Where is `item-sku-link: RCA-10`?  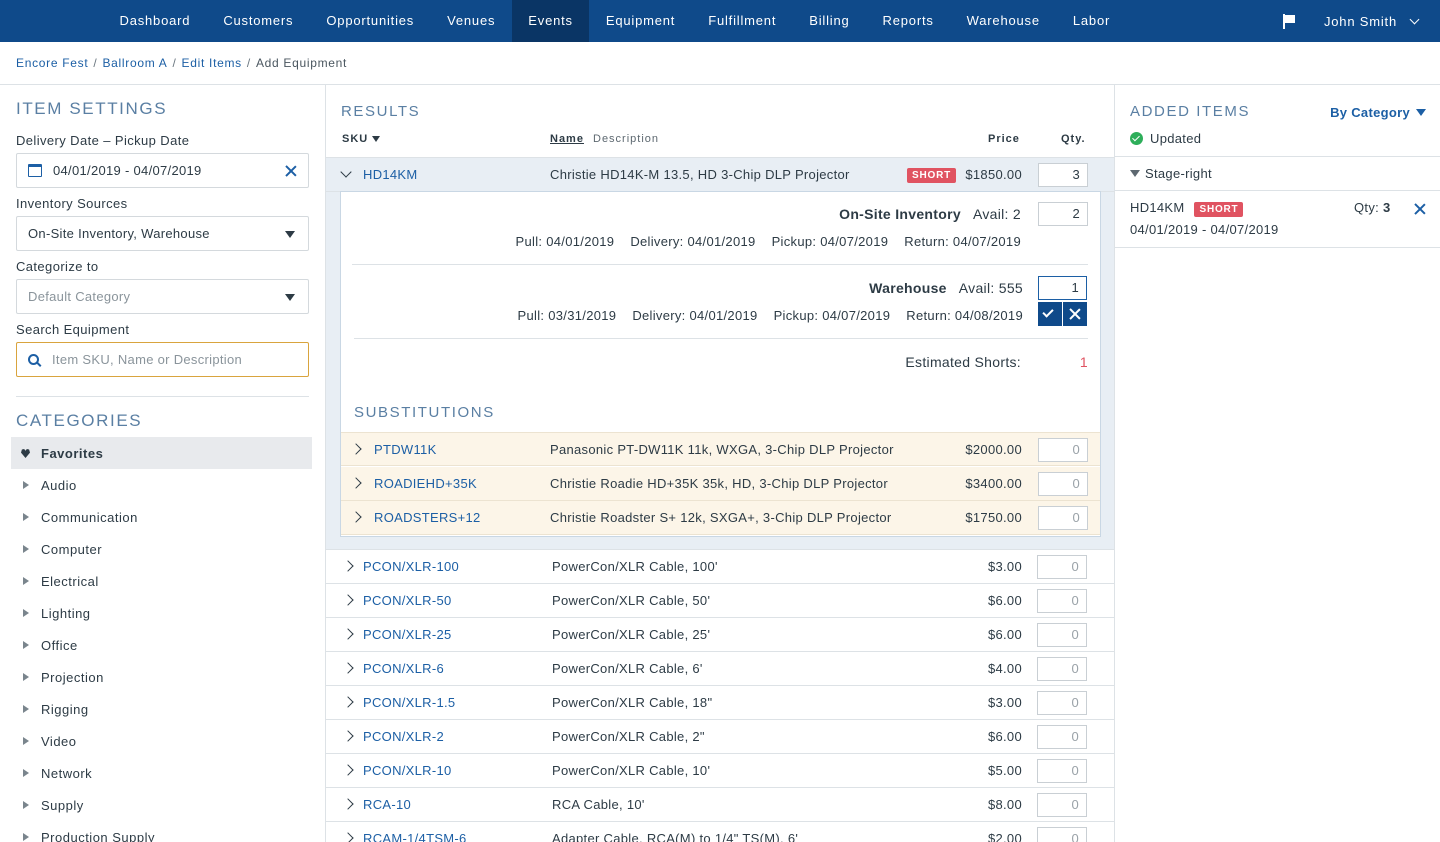
item-sku-link: RCA-10 is located at coordinates (387, 804).